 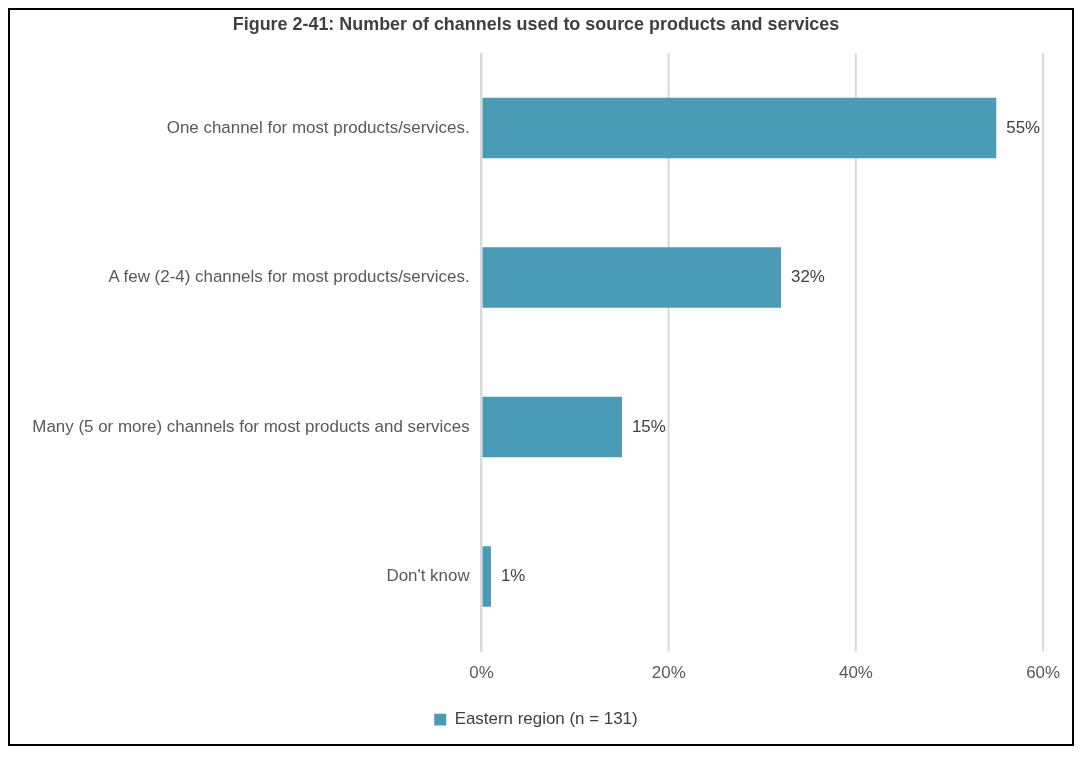 I want to click on x-tick-label: 40%, so click(x=855, y=672).